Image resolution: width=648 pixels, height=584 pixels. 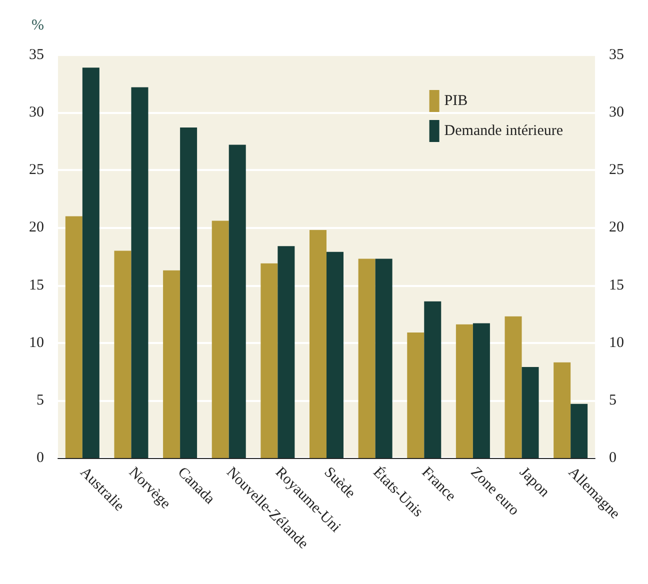 What do you see at coordinates (40, 400) in the screenshot?
I see `y-tick-label: 5` at bounding box center [40, 400].